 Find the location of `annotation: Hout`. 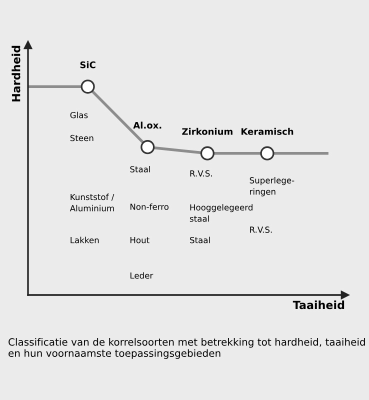

annotation: Hout is located at coordinates (140, 240).